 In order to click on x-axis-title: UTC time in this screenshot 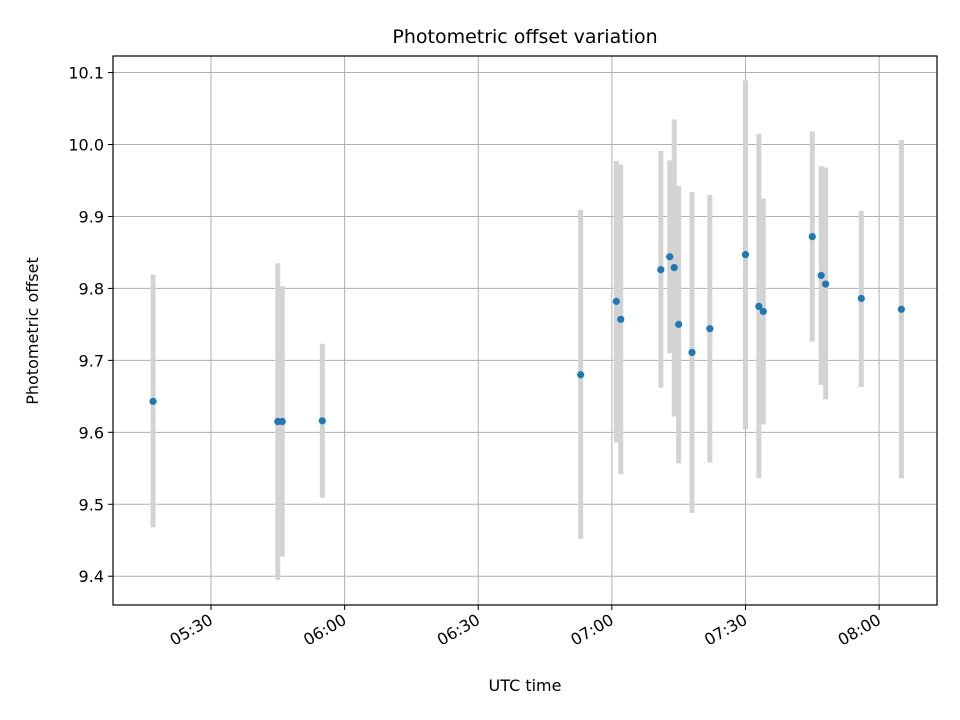, I will do `click(525, 685)`.